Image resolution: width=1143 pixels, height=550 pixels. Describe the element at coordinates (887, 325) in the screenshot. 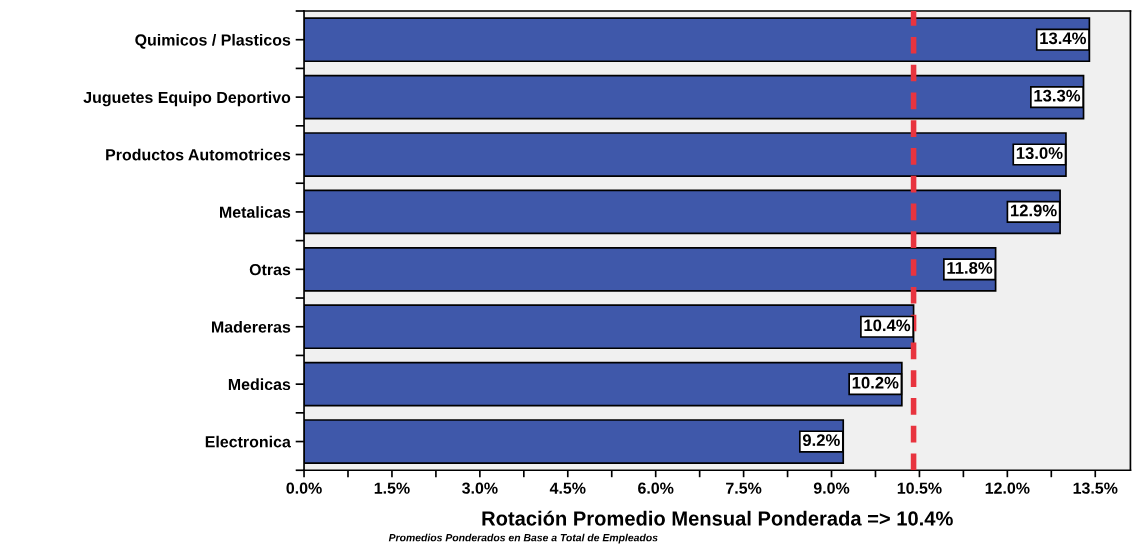

I see `data-label: 10.4%` at that location.